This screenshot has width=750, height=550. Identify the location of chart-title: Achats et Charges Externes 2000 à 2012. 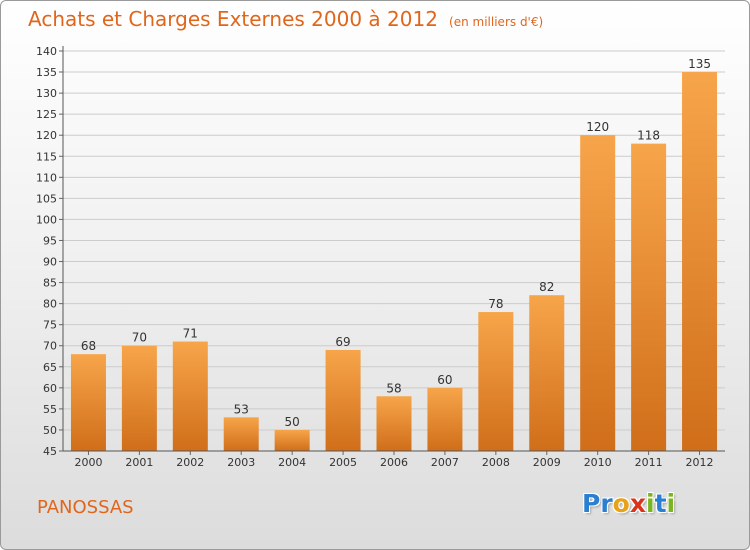
(233, 19).